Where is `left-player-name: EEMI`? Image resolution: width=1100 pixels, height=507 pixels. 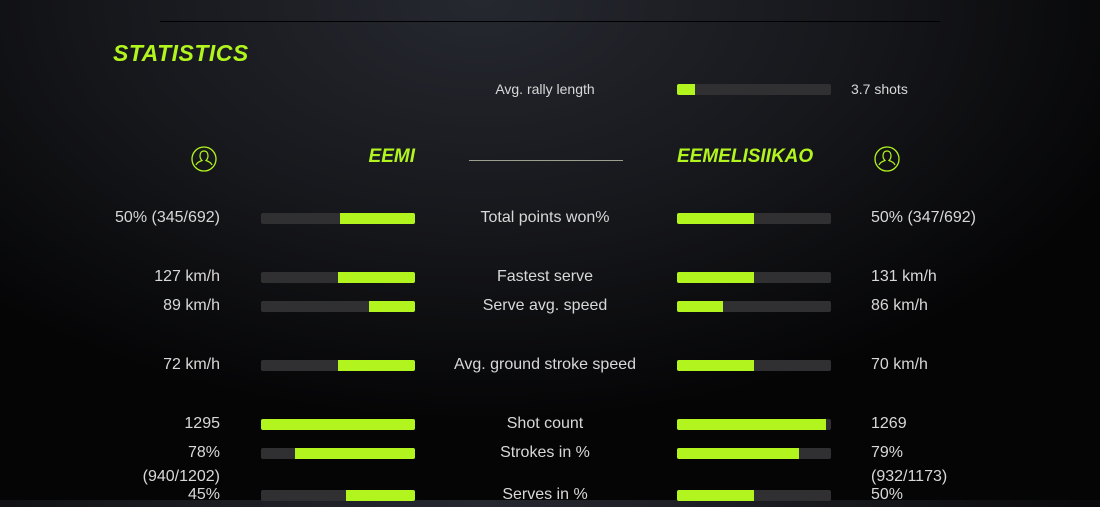
left-player-name: EEMI is located at coordinates (391, 156).